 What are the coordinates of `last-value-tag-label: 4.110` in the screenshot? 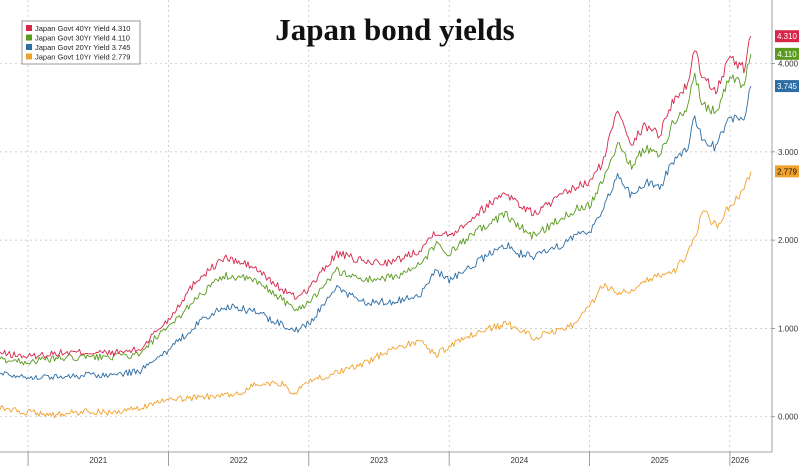 It's located at (787, 54).